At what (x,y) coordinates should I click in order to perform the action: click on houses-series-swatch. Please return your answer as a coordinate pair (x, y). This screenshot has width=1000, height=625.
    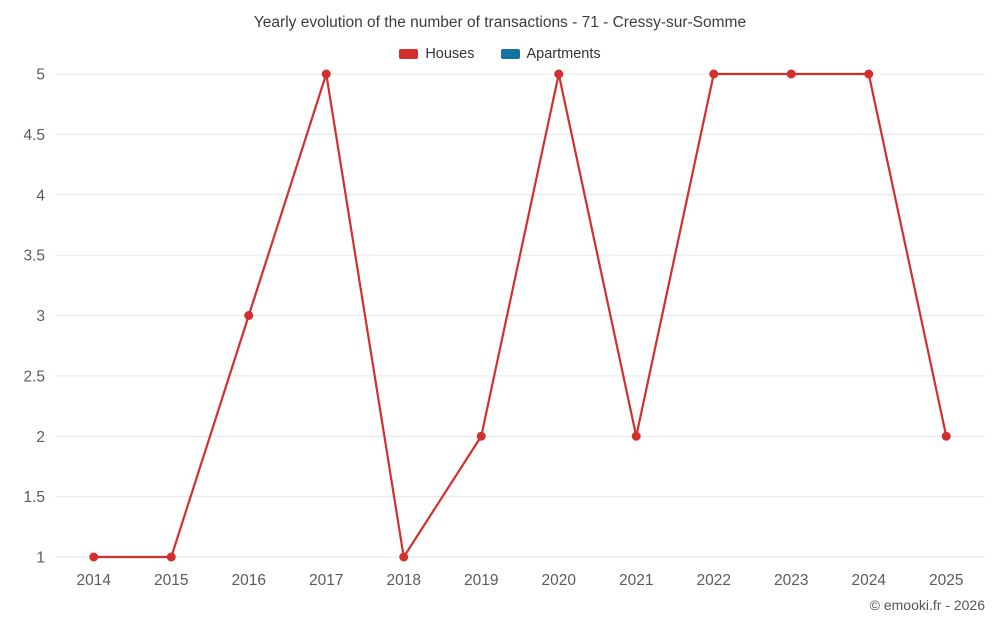
    Looking at the image, I should click on (409, 54).